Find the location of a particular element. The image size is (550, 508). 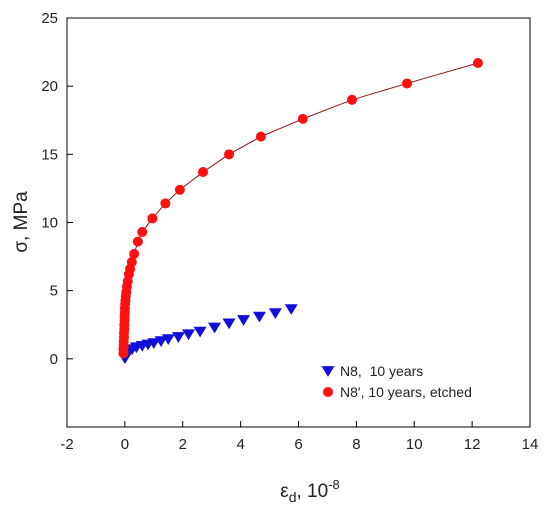

y-axis-title: σ, MPa is located at coordinates (21, 222).